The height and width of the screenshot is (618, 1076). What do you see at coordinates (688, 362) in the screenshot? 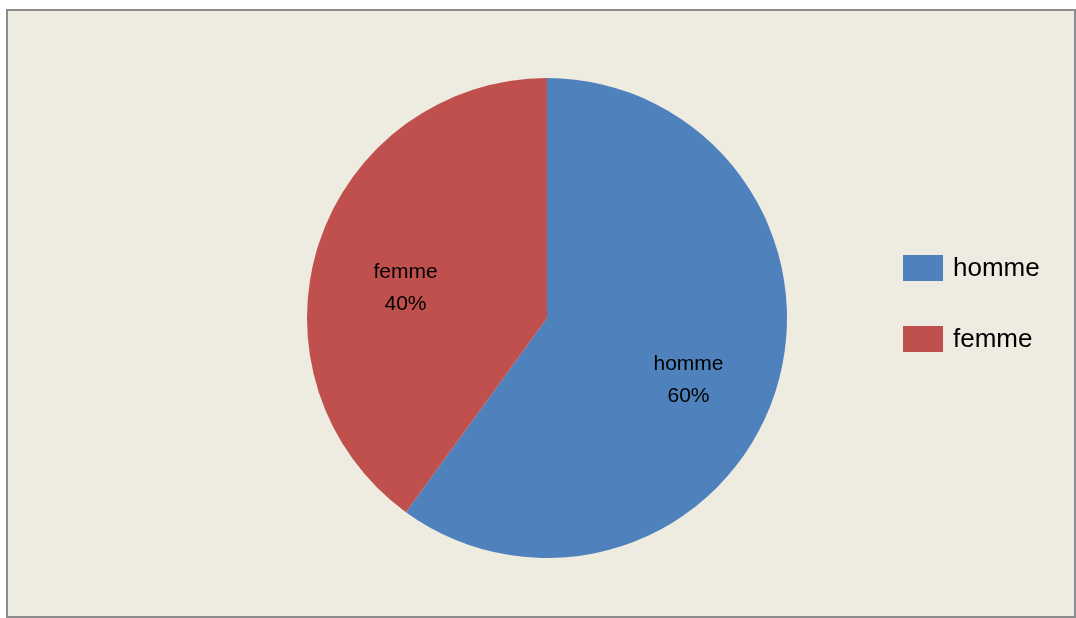
I see `slice-label: homme` at bounding box center [688, 362].